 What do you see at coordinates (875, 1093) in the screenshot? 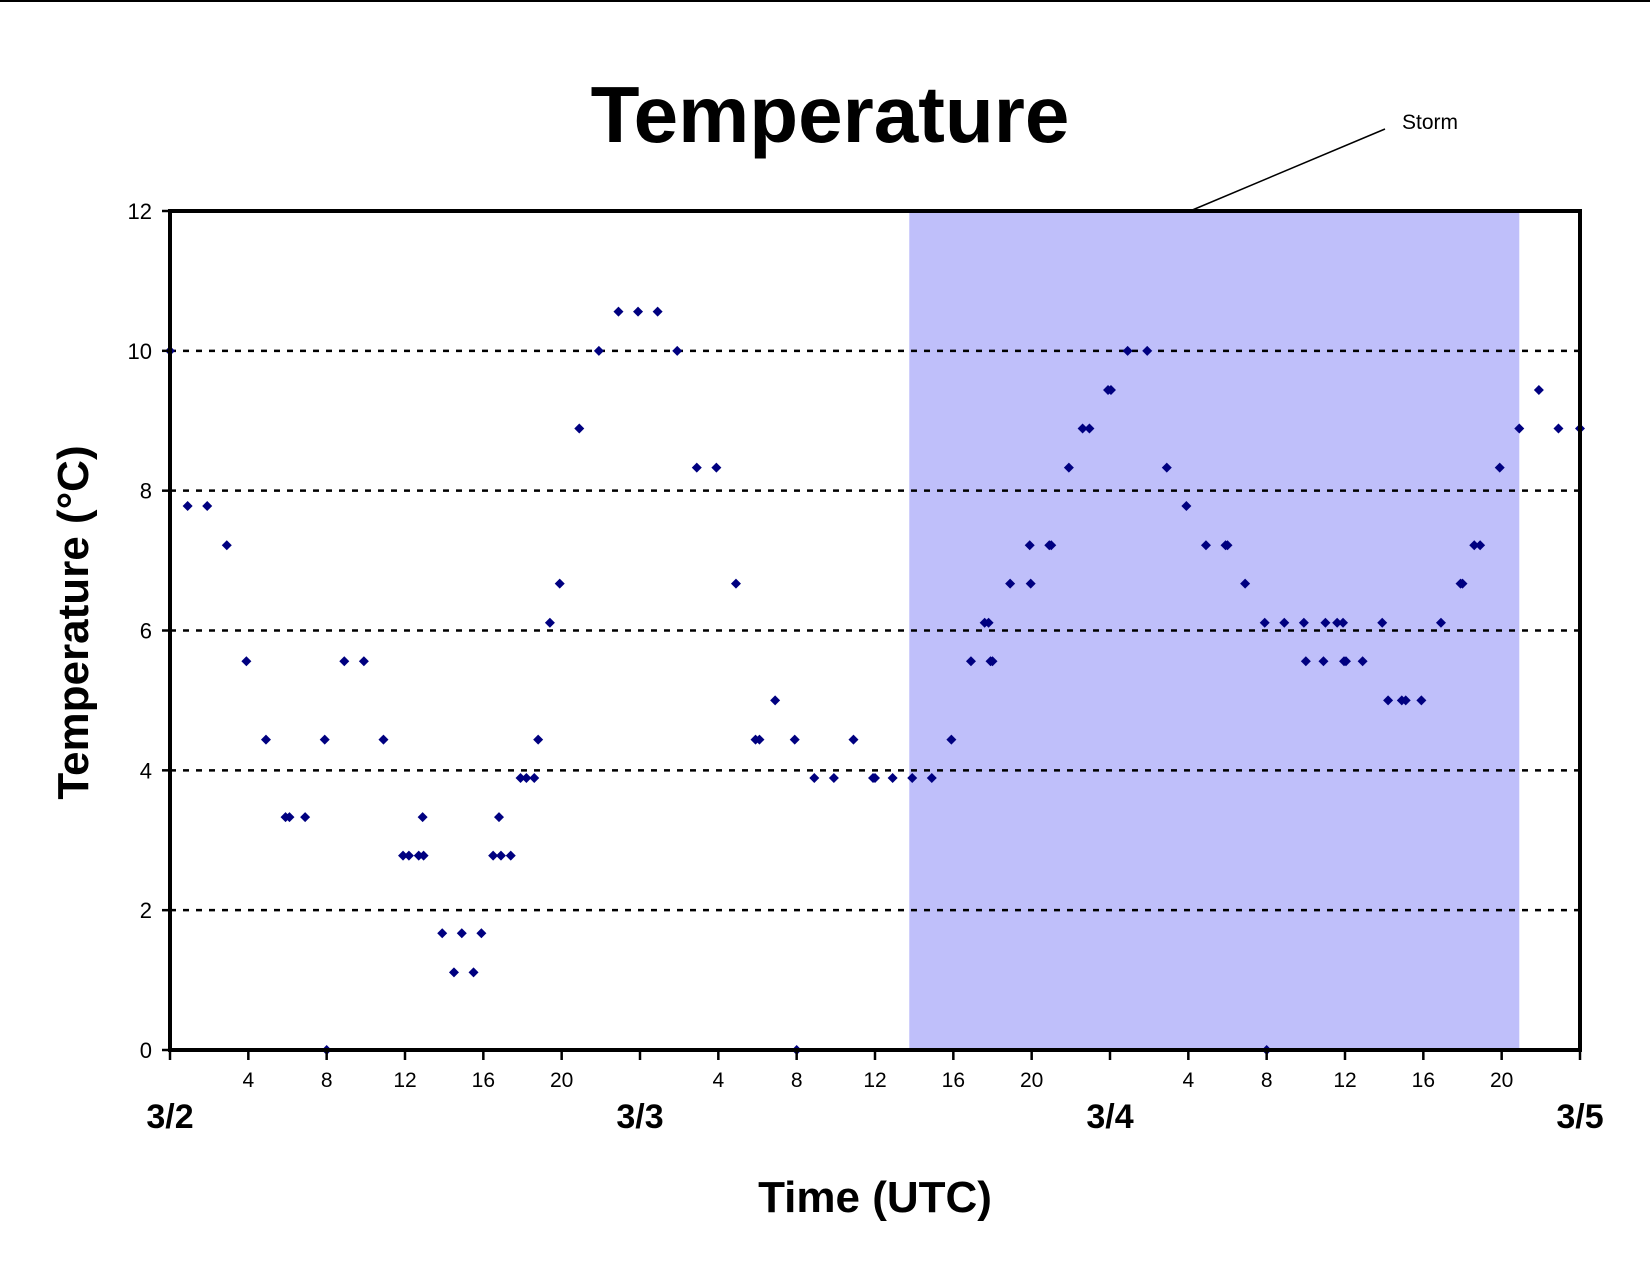
I see `x-axis: 4 8 12 16 20 4 8 12 16 20 4 8 12 16 20 3/2 3/3 3/4 3/5` at bounding box center [875, 1093].